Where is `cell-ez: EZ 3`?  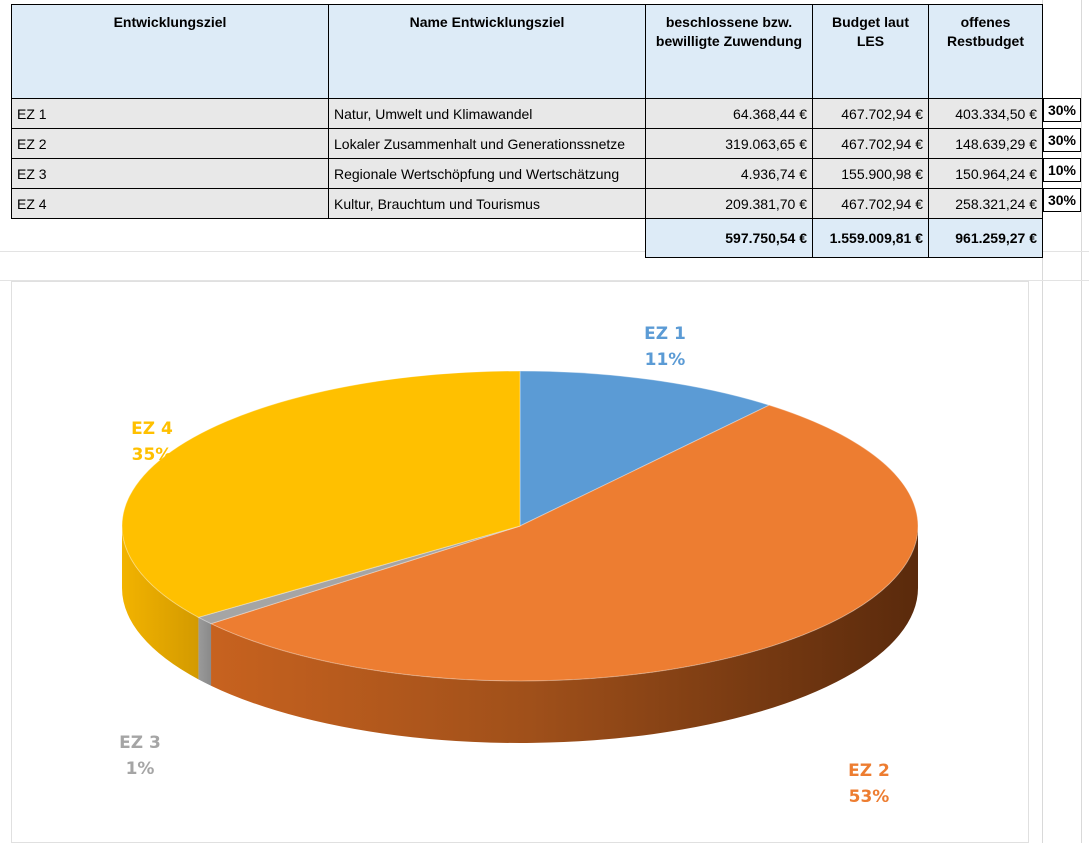
cell-ez: EZ 3 is located at coordinates (170, 173).